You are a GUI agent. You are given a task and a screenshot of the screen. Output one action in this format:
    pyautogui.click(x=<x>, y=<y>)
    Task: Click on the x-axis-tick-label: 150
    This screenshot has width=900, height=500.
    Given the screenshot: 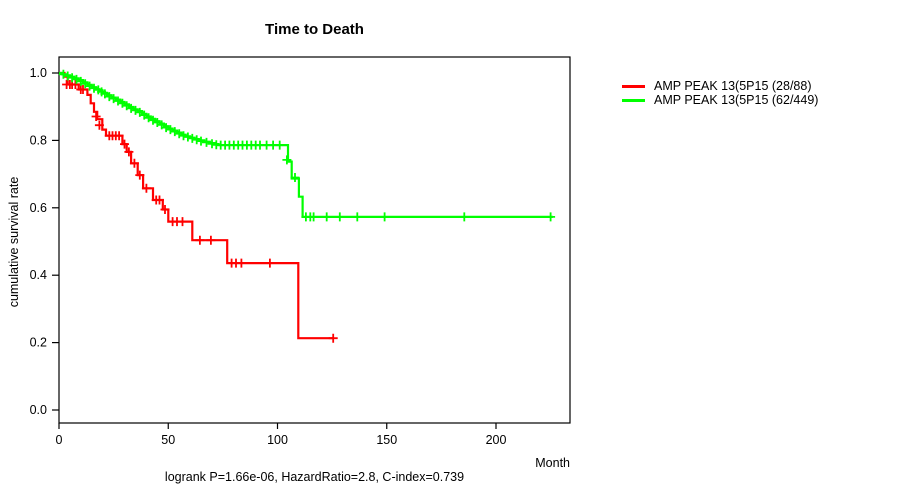 What is the action you would take?
    pyautogui.click(x=386, y=440)
    